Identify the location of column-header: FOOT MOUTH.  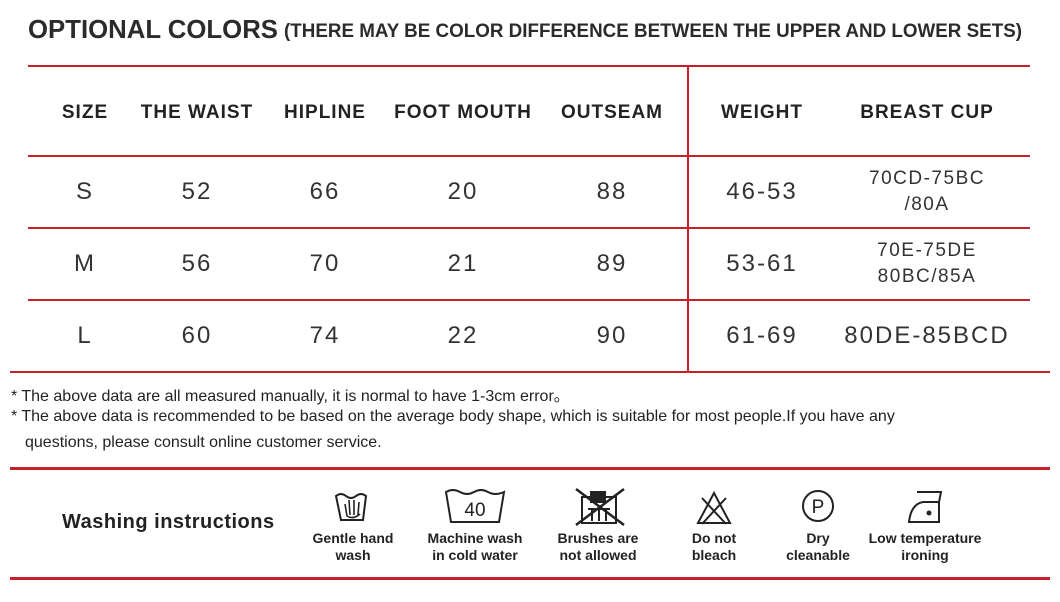
(463, 112).